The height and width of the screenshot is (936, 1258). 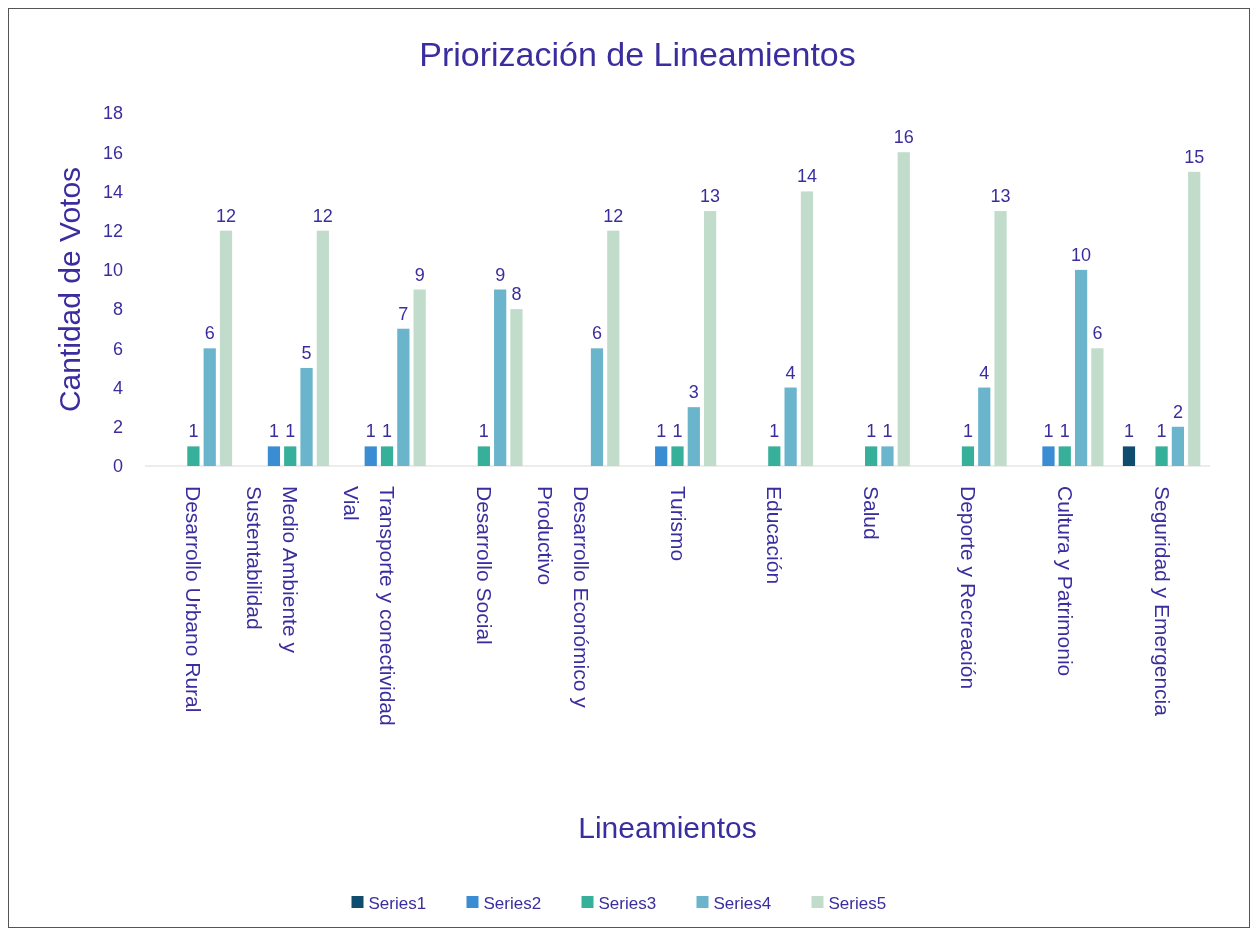 What do you see at coordinates (484, 565) in the screenshot?
I see `x-tick-label: Desarrollo Social` at bounding box center [484, 565].